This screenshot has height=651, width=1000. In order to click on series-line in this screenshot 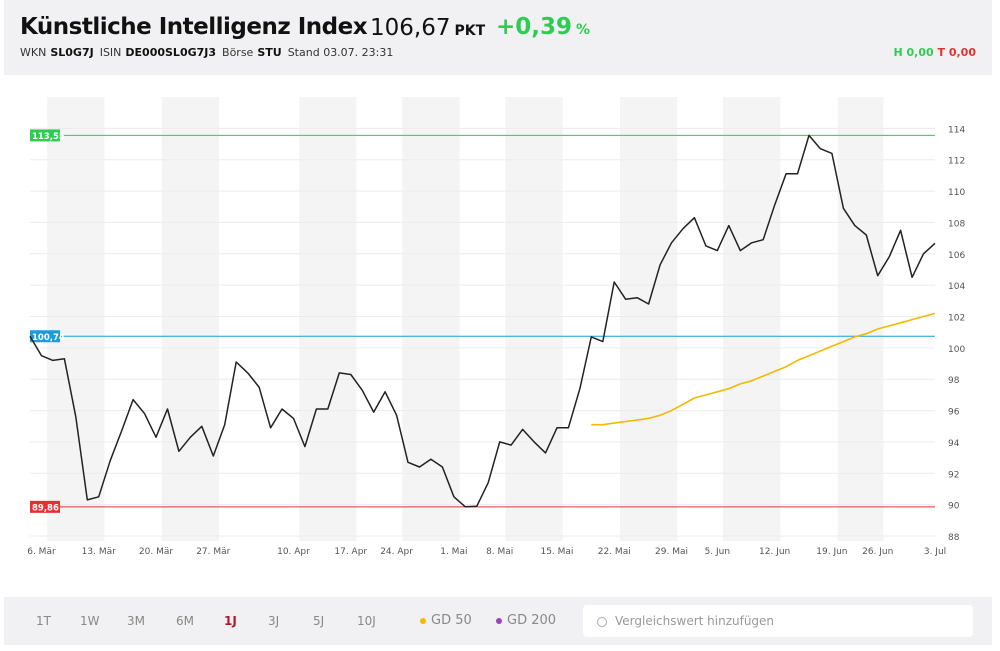, I will do `click(763, 369)`.